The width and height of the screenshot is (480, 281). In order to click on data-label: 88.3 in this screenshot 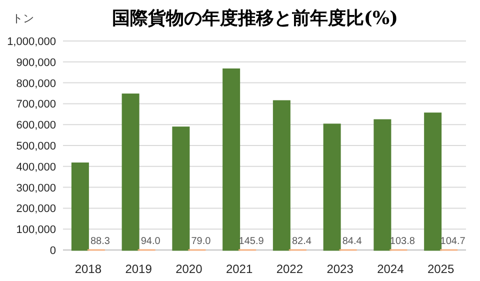, I will do `click(100, 241)`.